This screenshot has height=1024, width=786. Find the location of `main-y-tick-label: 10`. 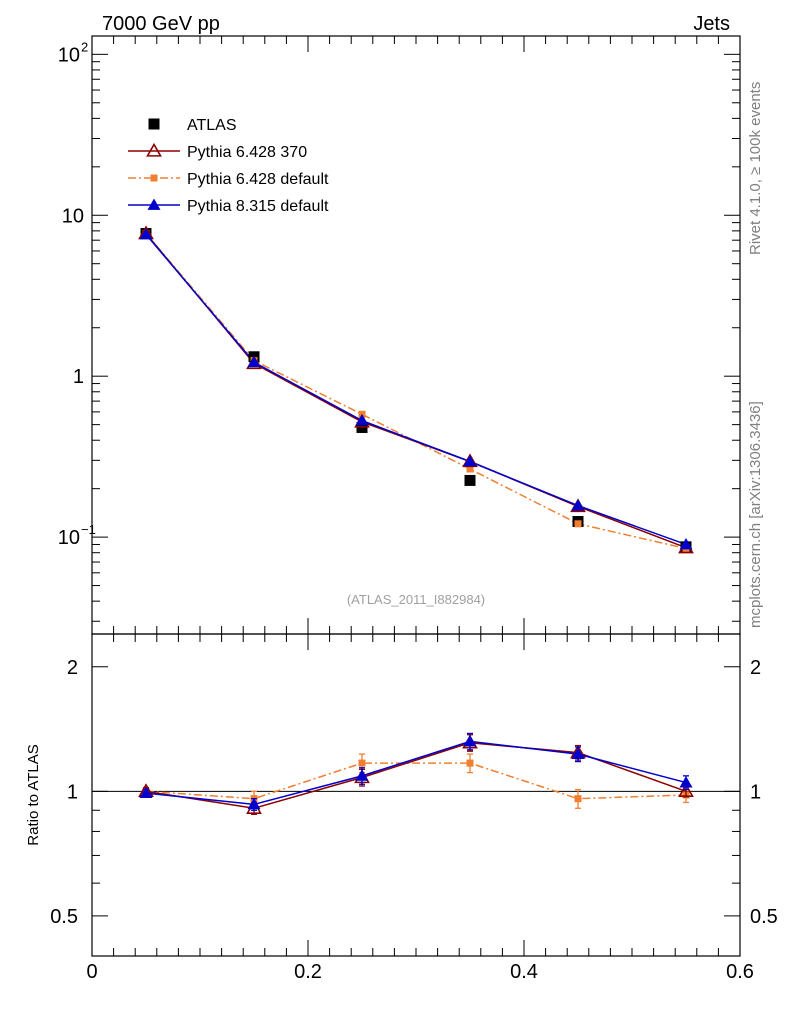

main-y-tick-label: 10 is located at coordinates (73, 216).